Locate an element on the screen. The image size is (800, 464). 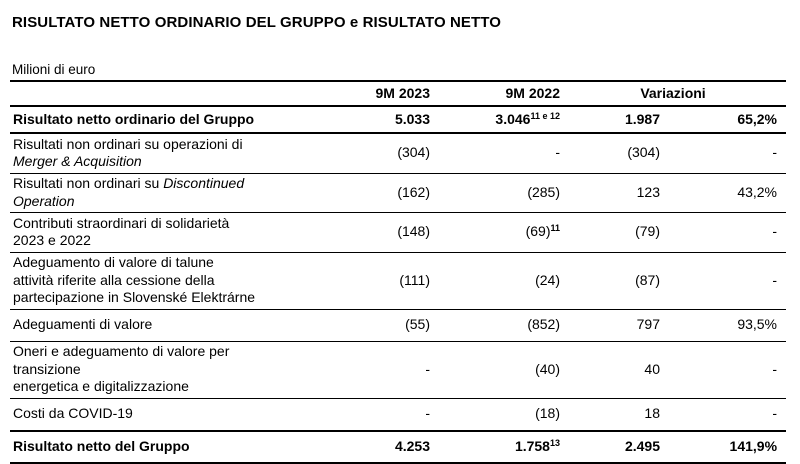
table-row: Adeguamenti di valore (55) (852) 797 93,5% is located at coordinates (398, 325).